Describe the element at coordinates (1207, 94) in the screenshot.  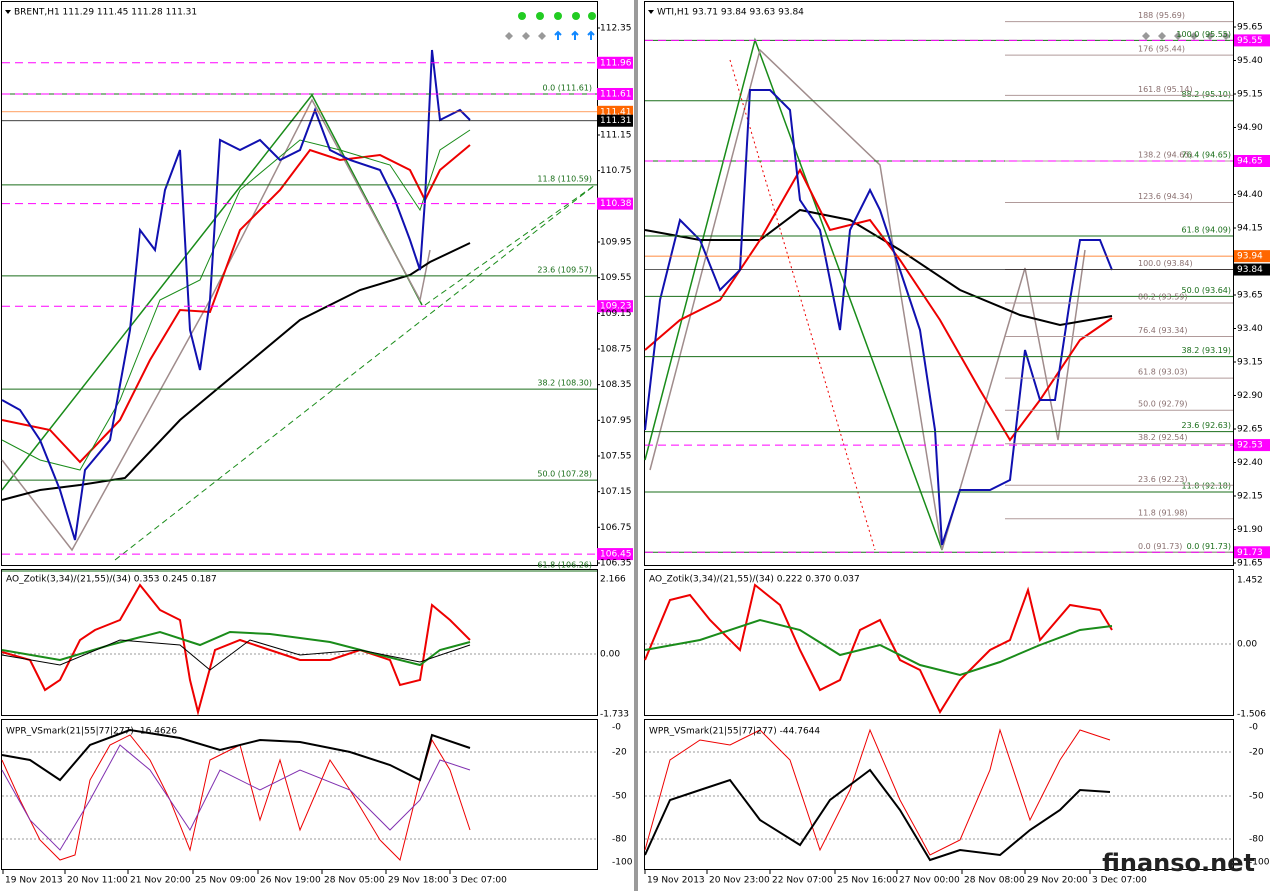
I see `fib-label: 88.2 (95.10)` at that location.